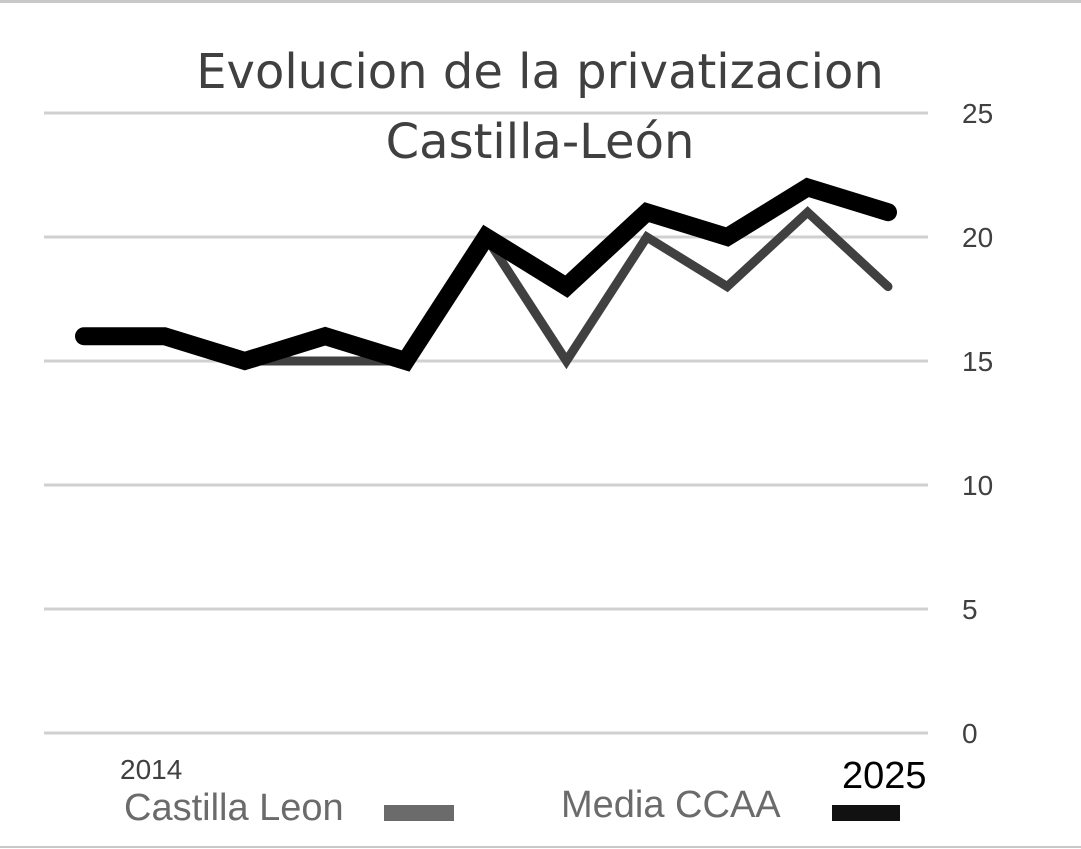  I want to click on frame-top-border, so click(540, 1).